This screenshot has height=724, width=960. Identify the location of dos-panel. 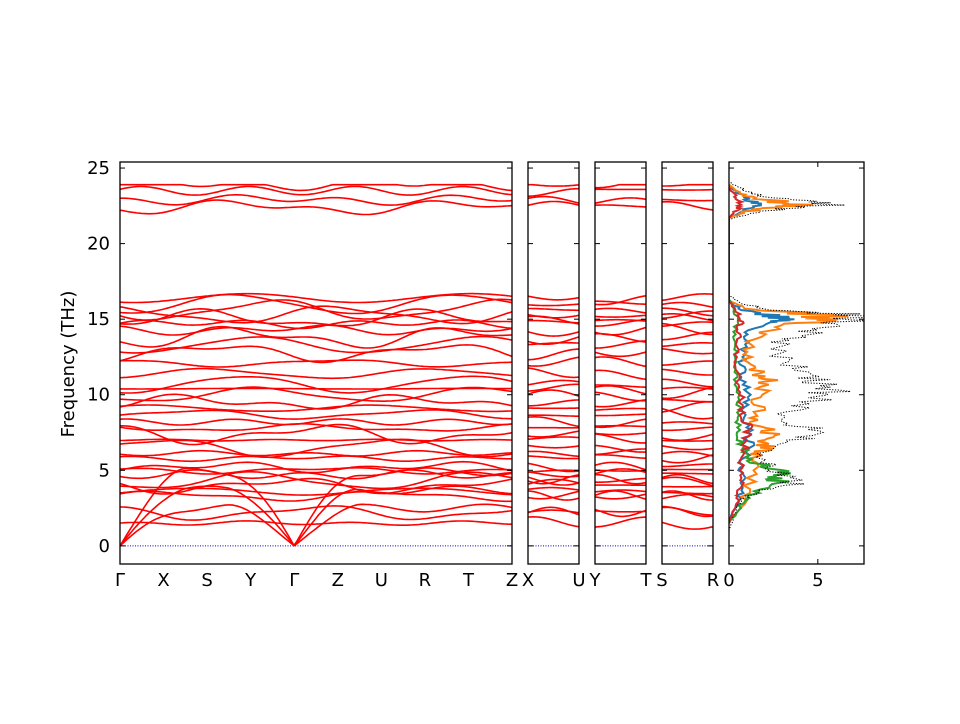
(807, 356).